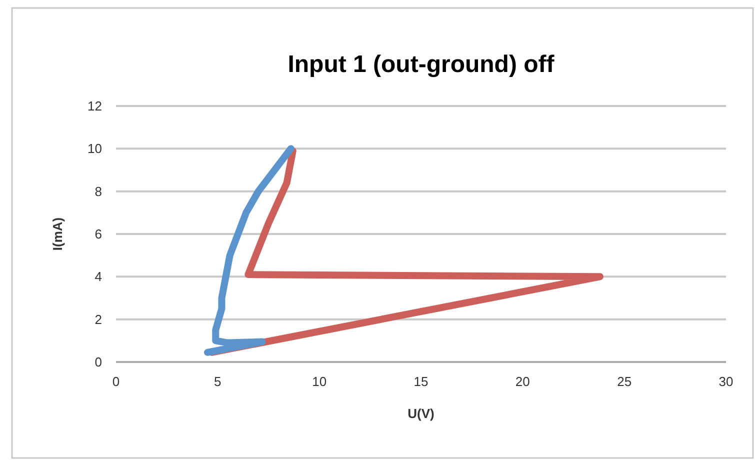  Describe the element at coordinates (421, 381) in the screenshot. I see `x-tick-label: 15` at that location.